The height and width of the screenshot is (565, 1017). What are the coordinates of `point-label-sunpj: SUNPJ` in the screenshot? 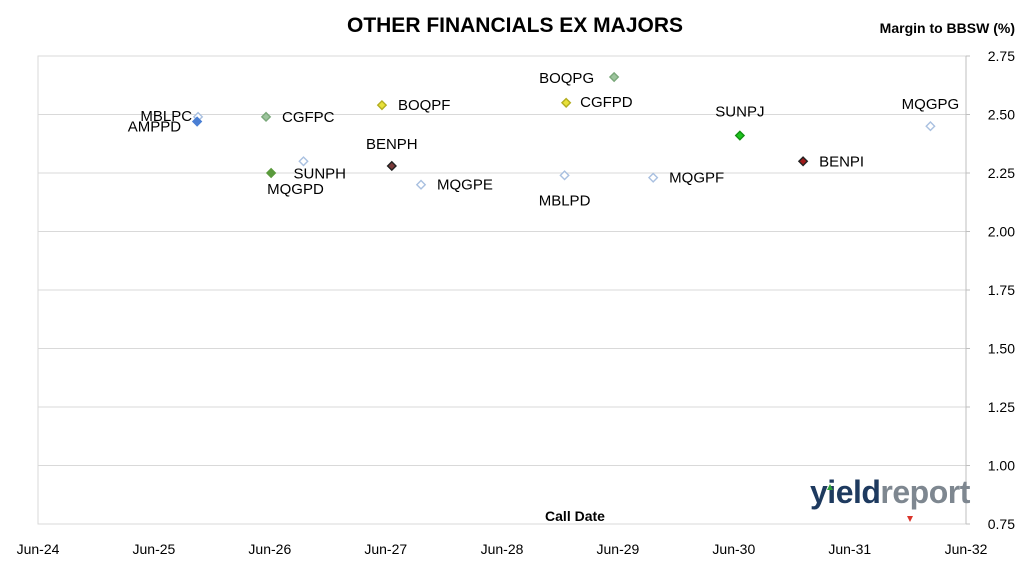 It's located at (739, 112).